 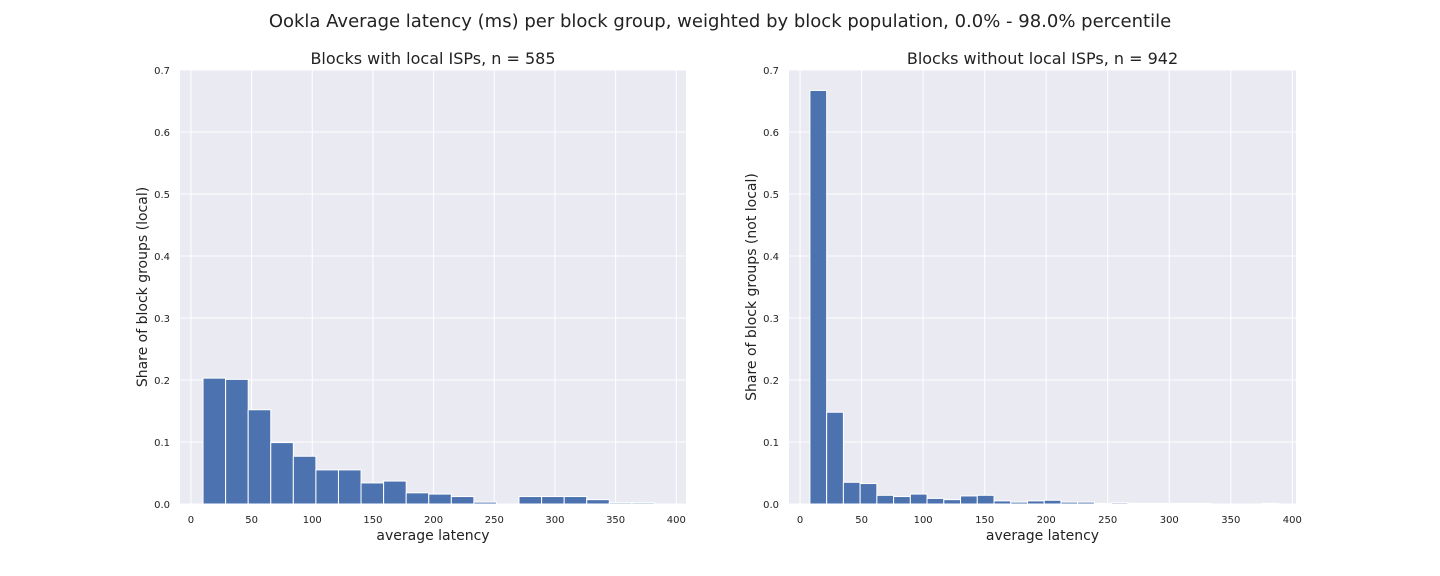 I want to click on y-tick-label-local: 0.1, so click(x=162, y=443).